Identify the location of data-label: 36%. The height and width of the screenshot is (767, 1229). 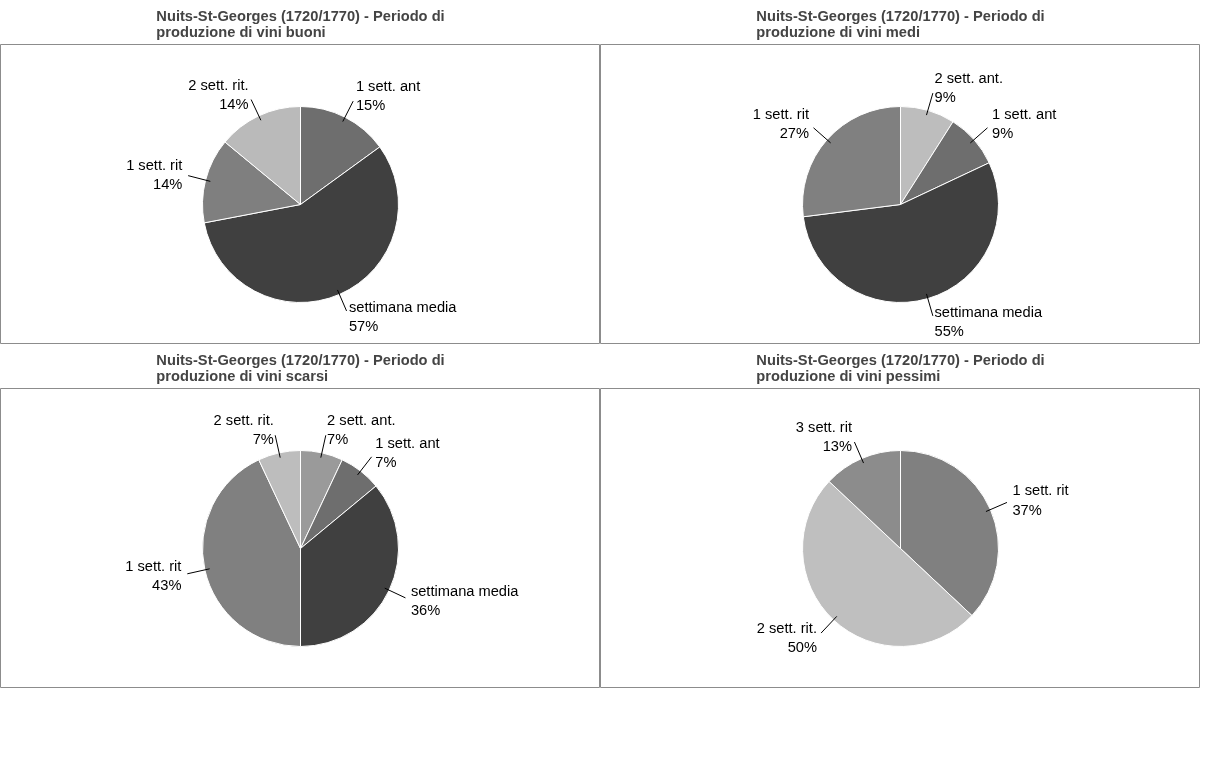
(425, 610).